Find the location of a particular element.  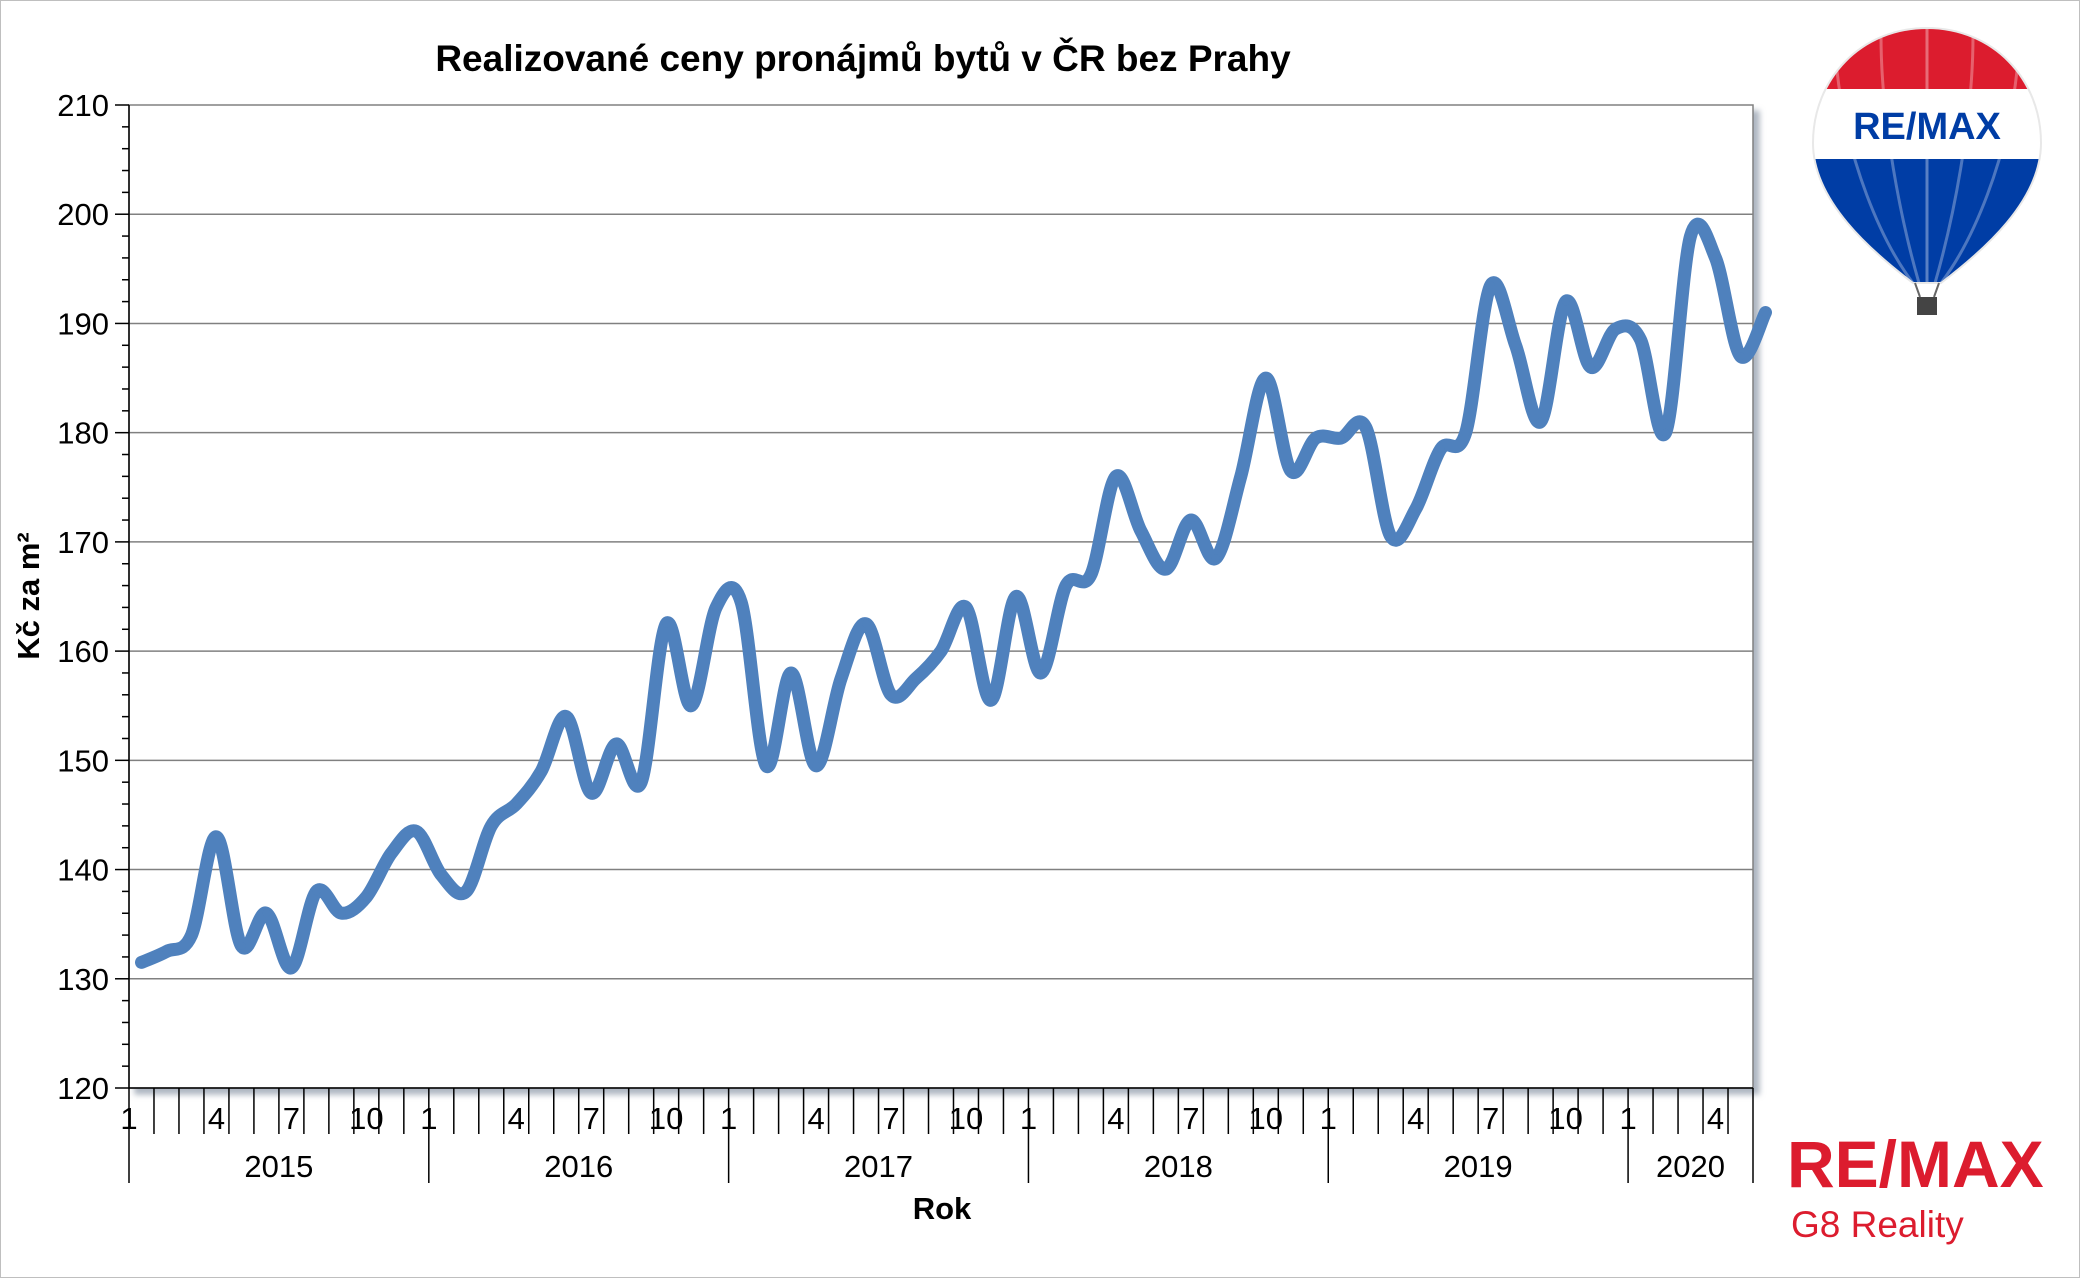

y-tick-label: 210 is located at coordinates (83, 105).